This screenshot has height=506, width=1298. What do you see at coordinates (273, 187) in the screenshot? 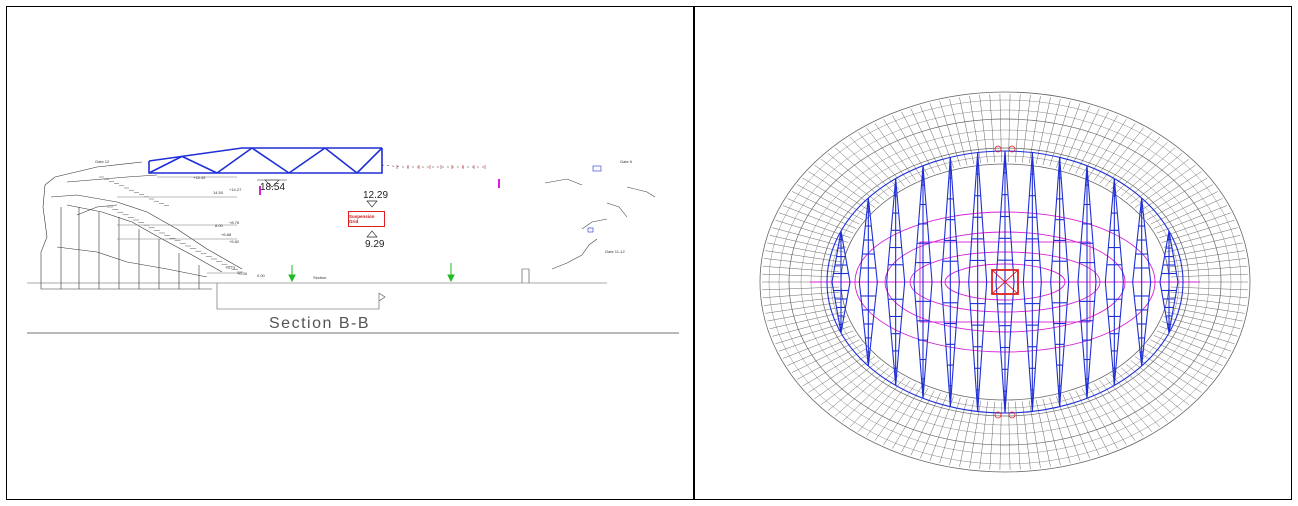
I see `truss-top-level: 18.54` at bounding box center [273, 187].